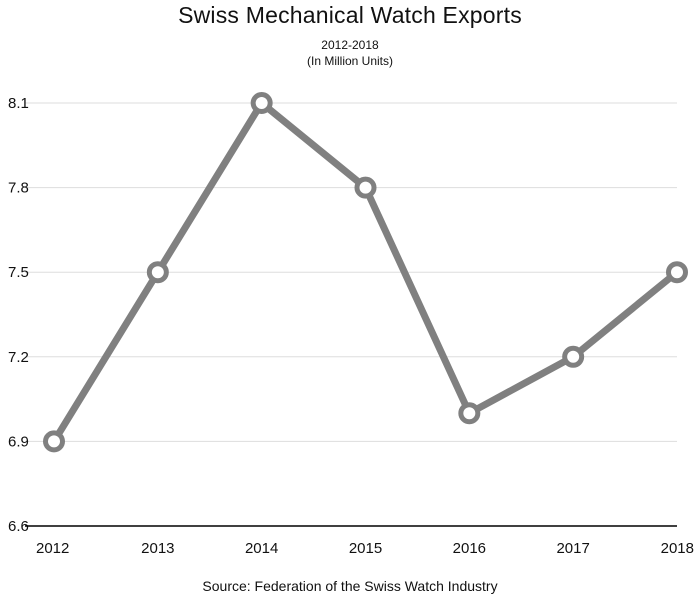 Image resolution: width=700 pixels, height=603 pixels. I want to click on x-axis-labels: 2012 2013 2014 2015 2016 2017 2018, so click(365, 548).